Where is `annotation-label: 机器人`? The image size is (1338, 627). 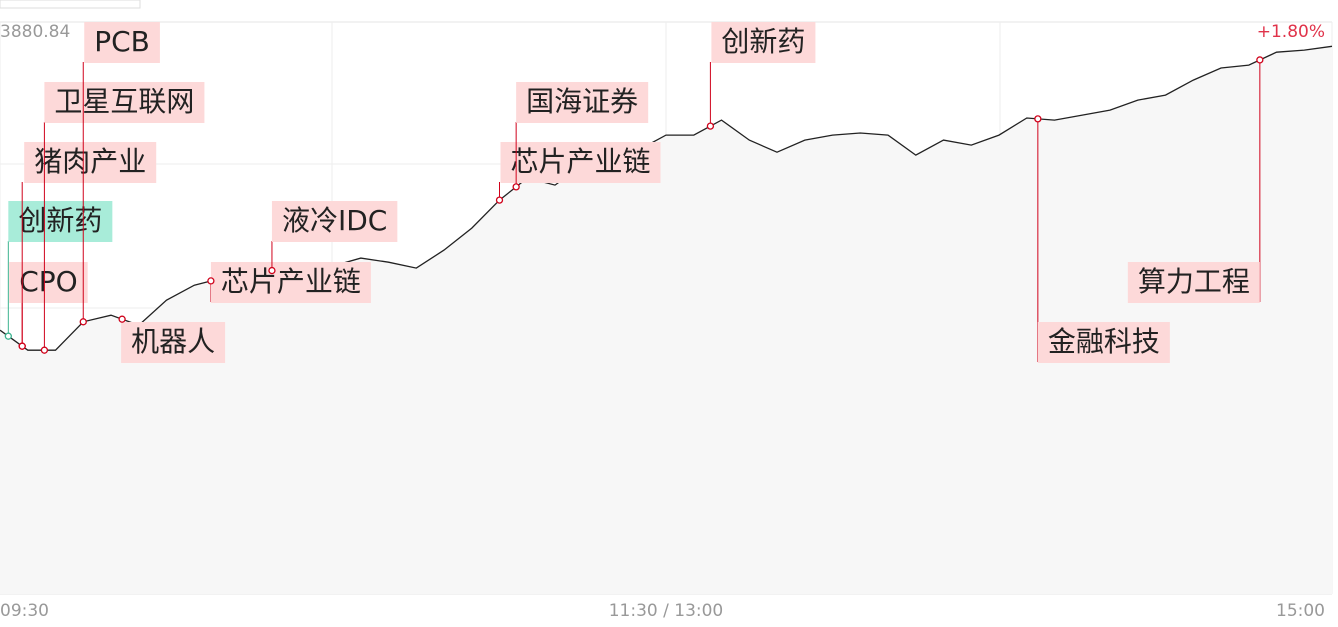
annotation-label: 机器人 is located at coordinates (173, 341).